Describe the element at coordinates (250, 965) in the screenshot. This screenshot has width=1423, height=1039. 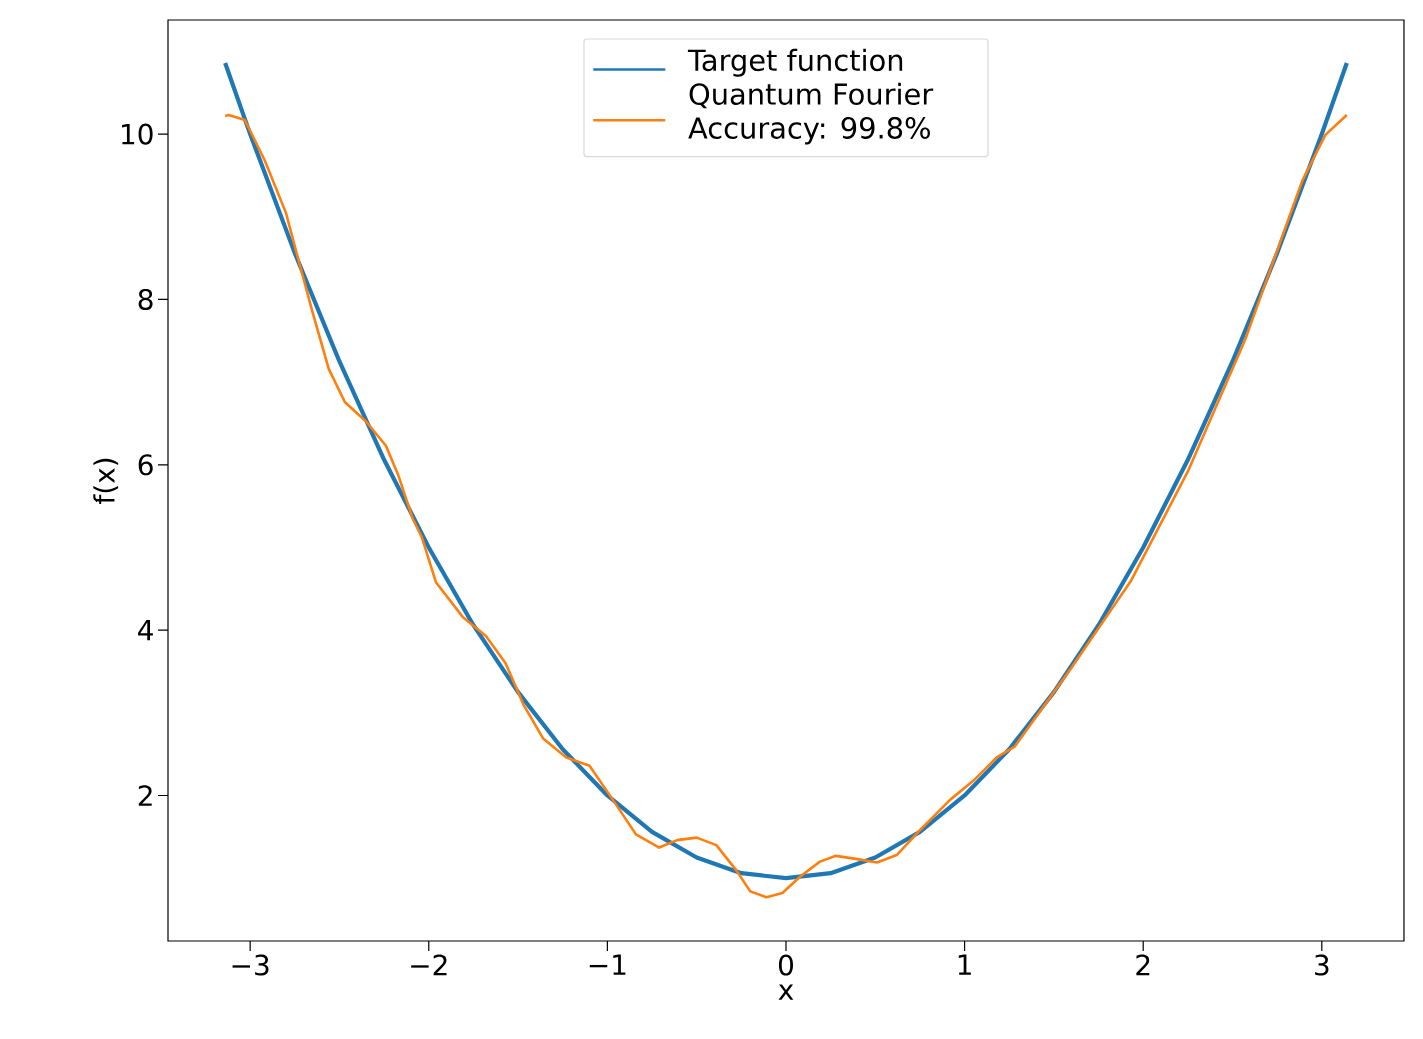
I see `x-tick-label: −3` at that location.